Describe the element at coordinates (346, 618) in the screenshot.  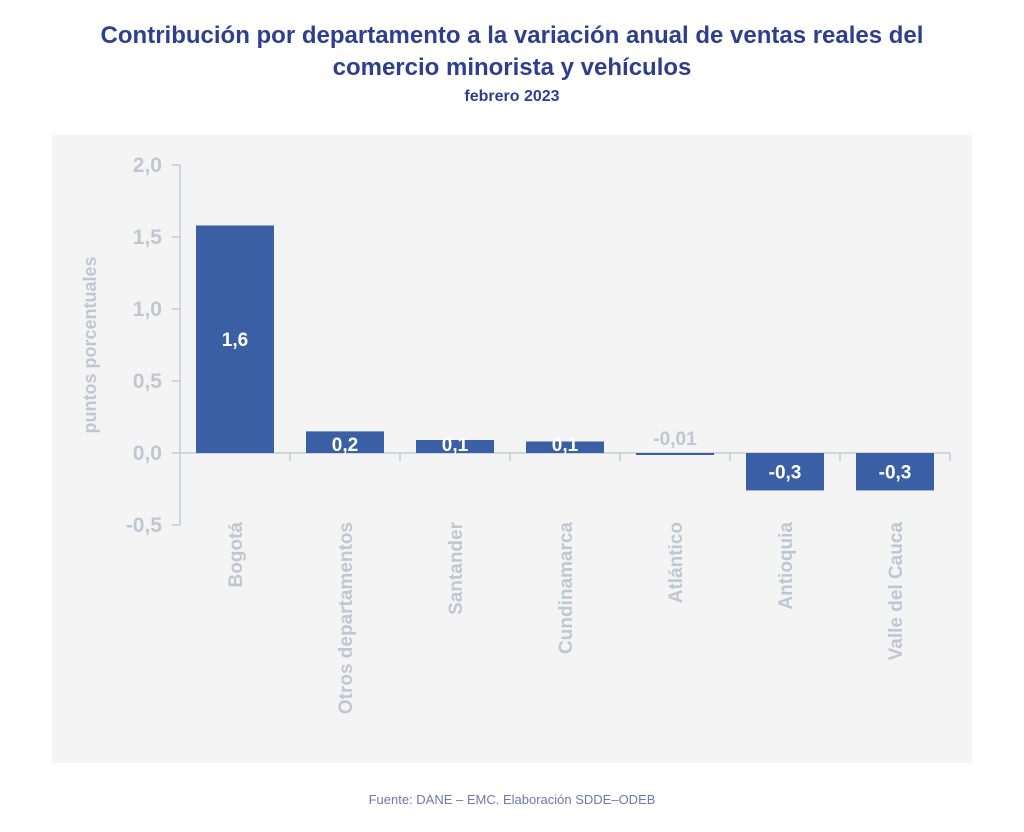
I see `x-tick-label: Otros departamentos` at that location.